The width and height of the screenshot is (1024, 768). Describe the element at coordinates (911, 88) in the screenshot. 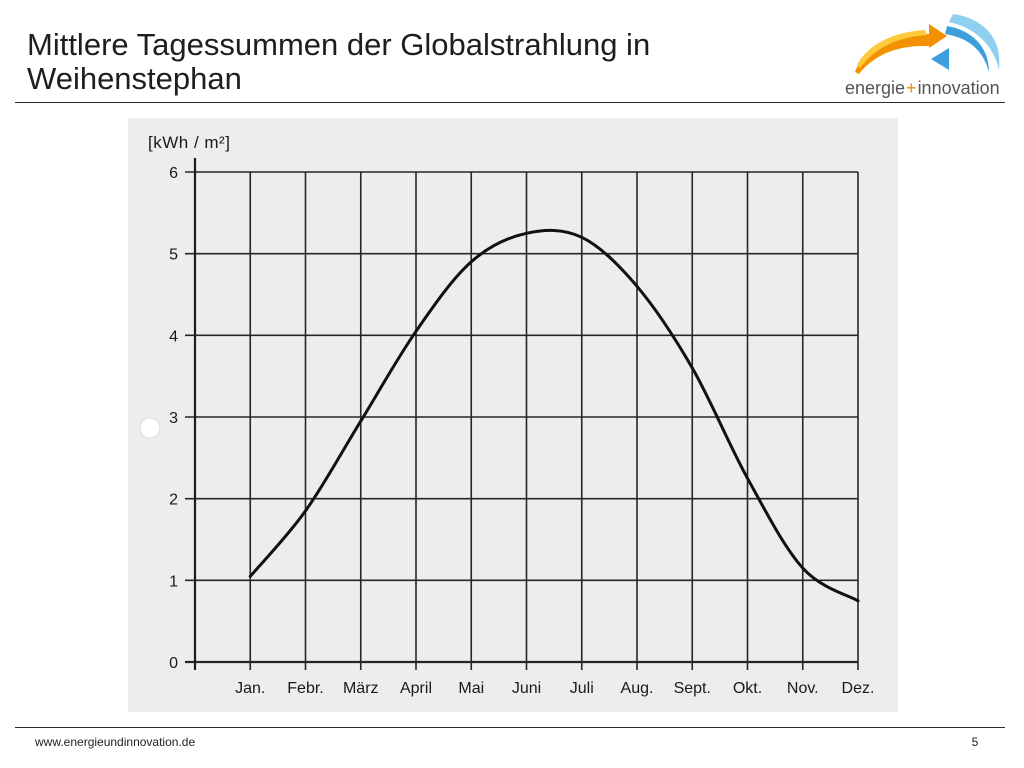

I see `logo-plus-sign: +` at that location.